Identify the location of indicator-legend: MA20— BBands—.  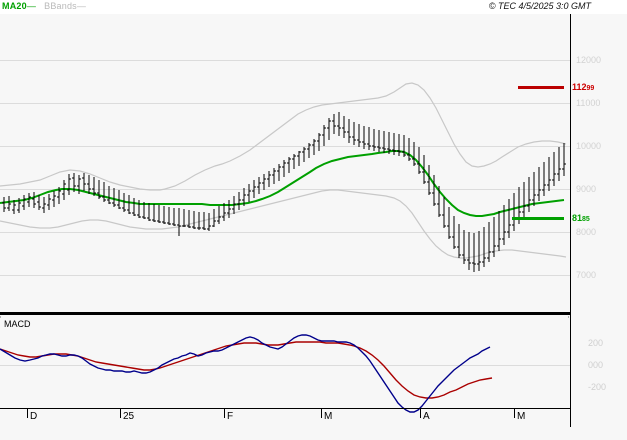
(44, 6).